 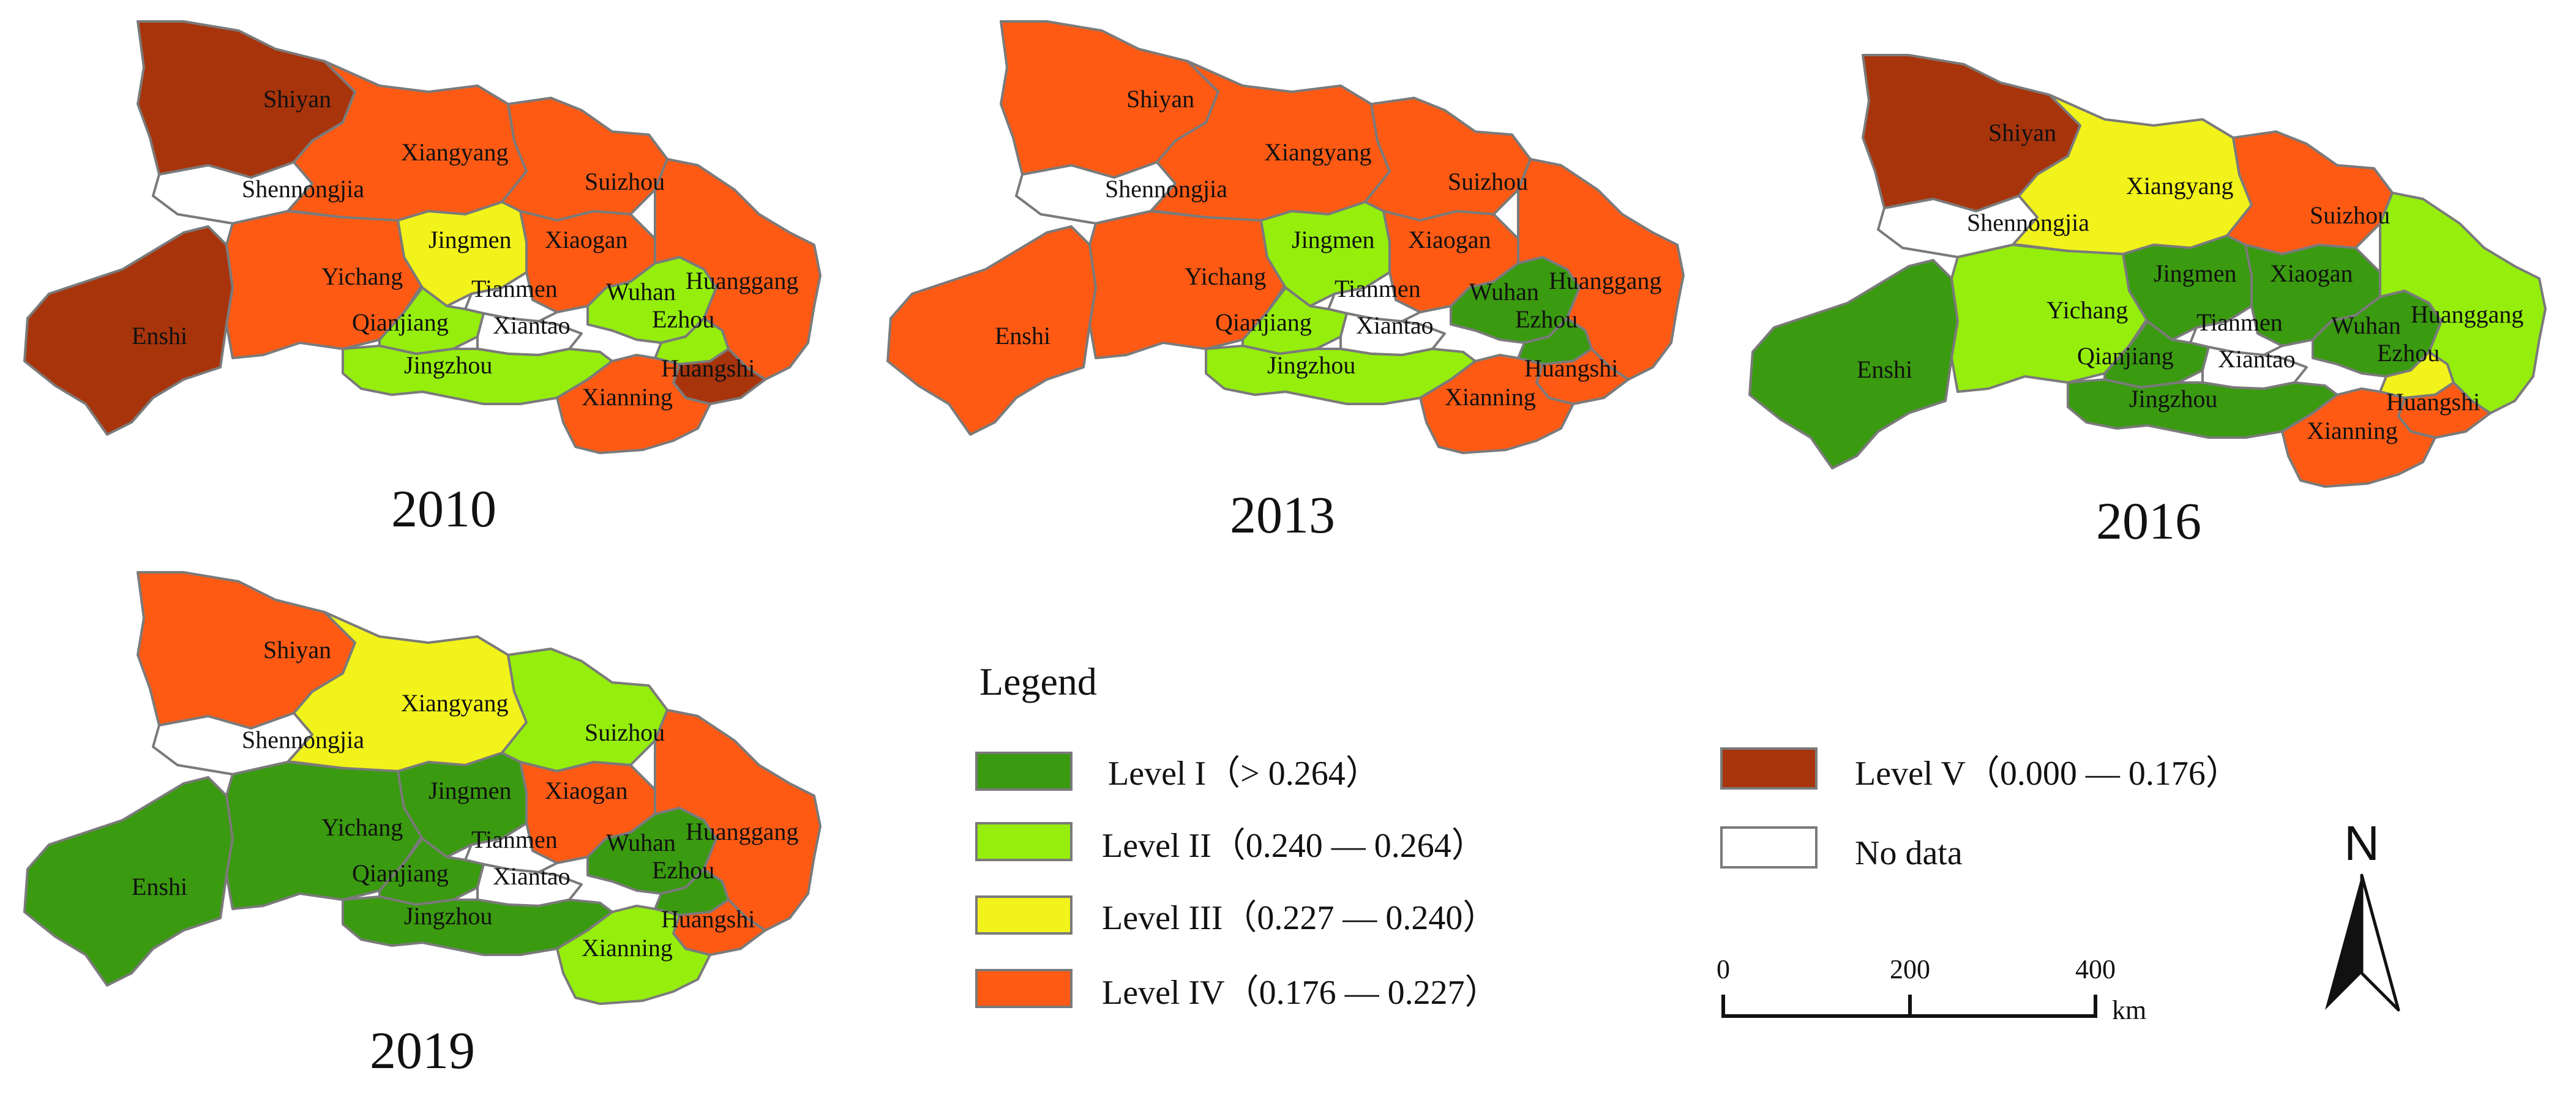 What do you see at coordinates (1769, 847) in the screenshot?
I see `legend-swatch-no-data` at bounding box center [1769, 847].